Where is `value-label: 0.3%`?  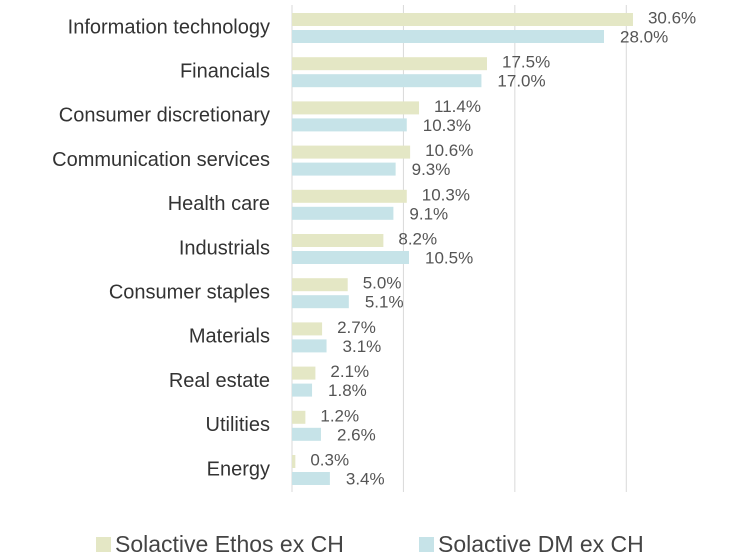 value-label: 0.3% is located at coordinates (329, 459).